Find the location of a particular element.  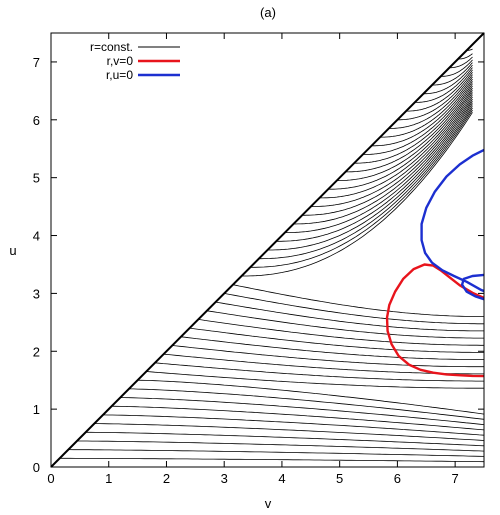

y-tick-label: 1 is located at coordinates (36, 409).